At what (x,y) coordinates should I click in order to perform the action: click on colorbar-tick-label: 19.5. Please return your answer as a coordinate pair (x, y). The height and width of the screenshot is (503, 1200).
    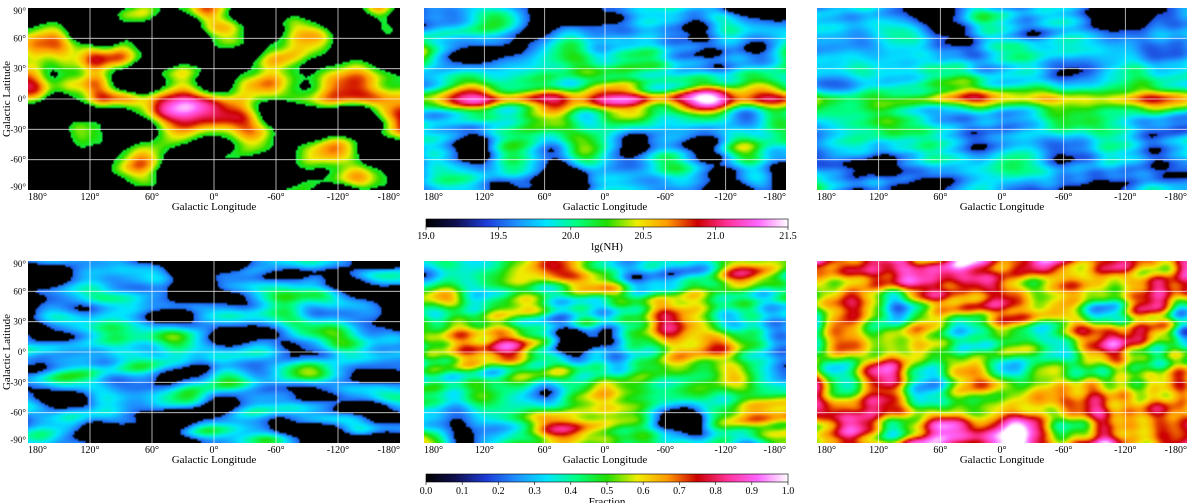
    Looking at the image, I should click on (499, 236).